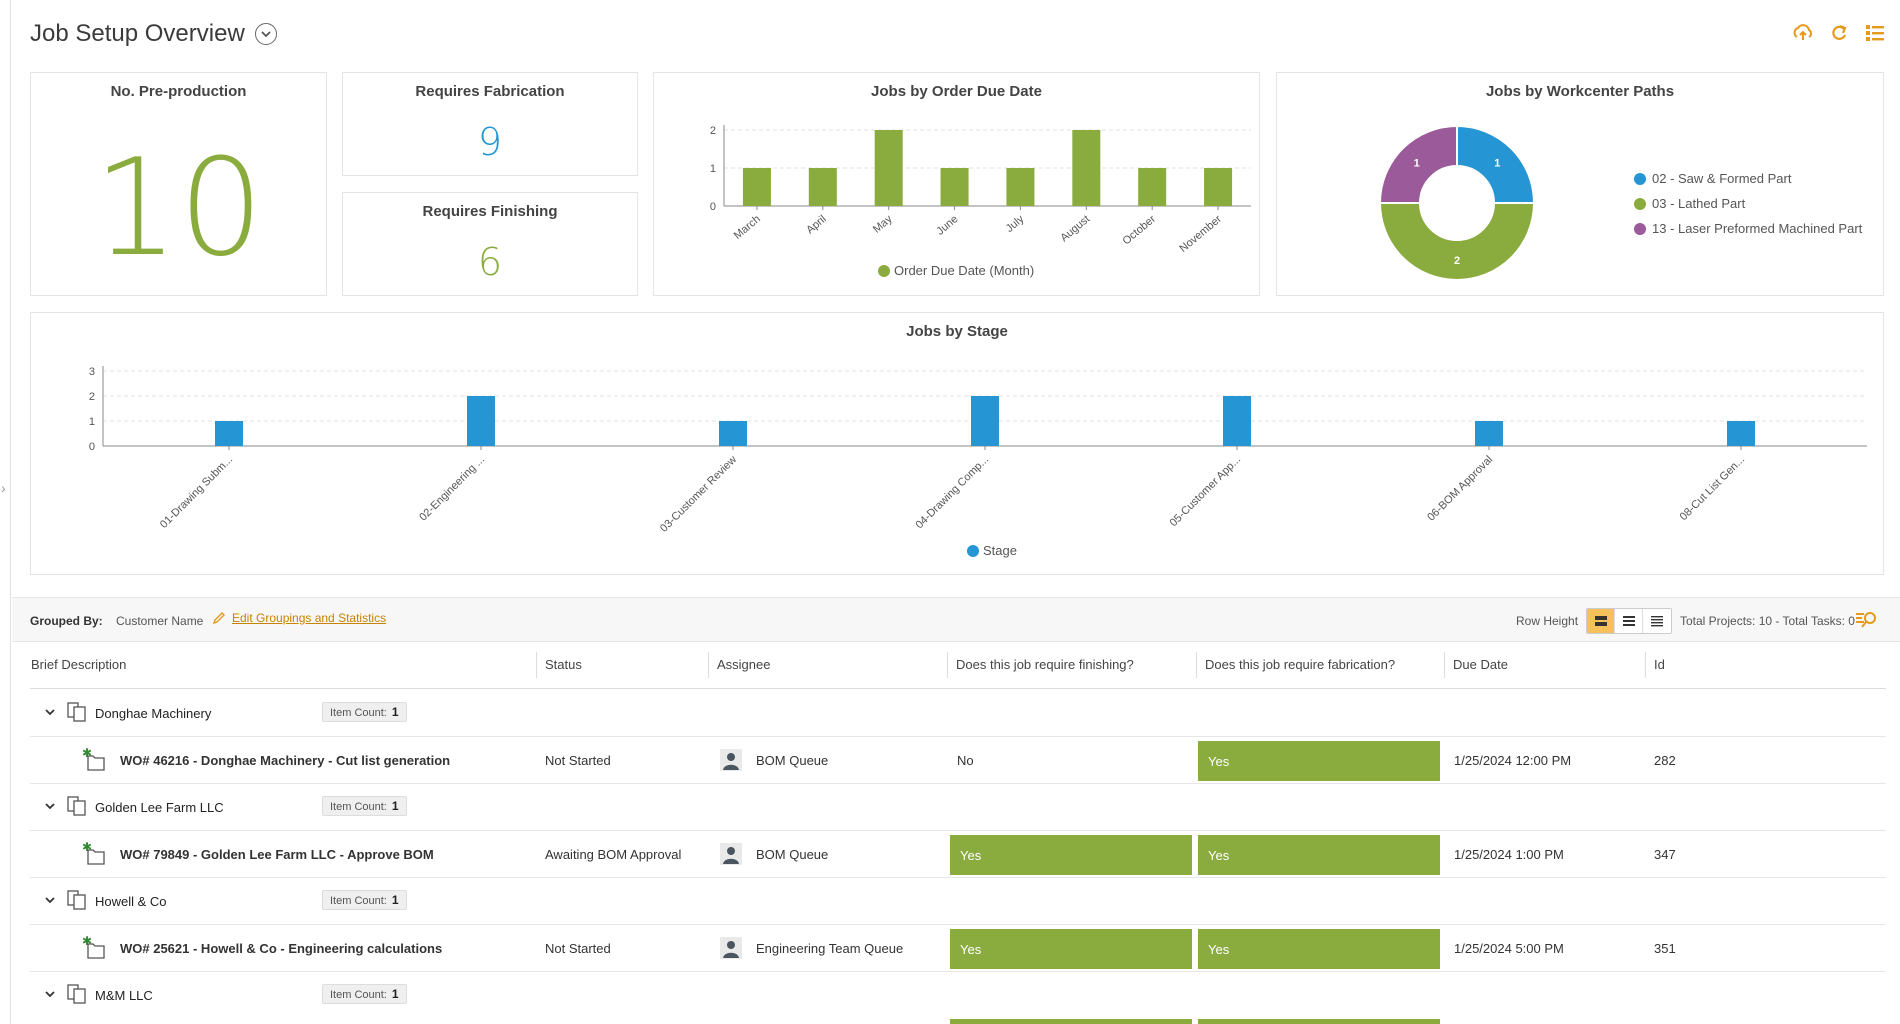 The image size is (1900, 1024). I want to click on cell-assignee: BOM Queue, so click(774, 760).